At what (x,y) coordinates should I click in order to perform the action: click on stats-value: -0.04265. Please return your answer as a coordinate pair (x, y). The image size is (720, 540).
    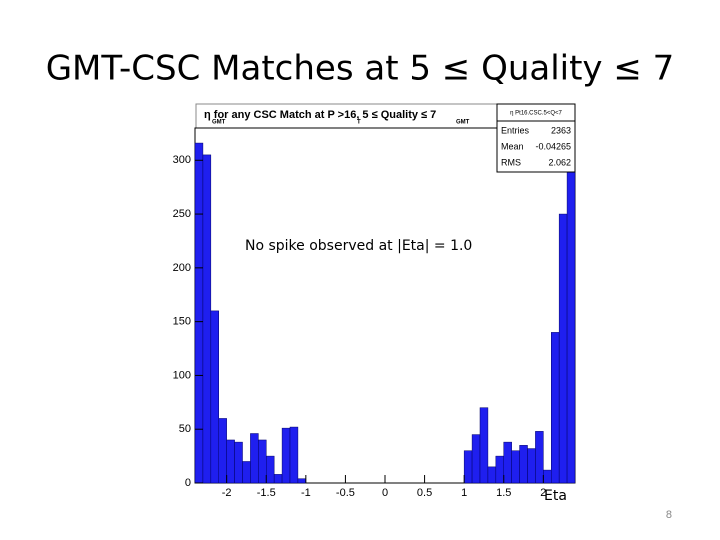
    Looking at the image, I should click on (553, 146).